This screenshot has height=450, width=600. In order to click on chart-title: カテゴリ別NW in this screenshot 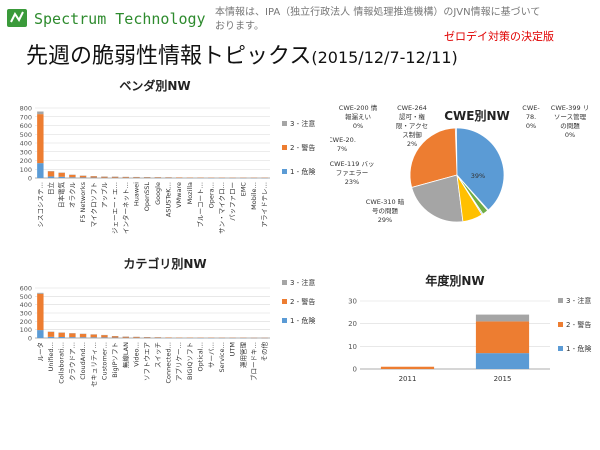, I will do `click(164, 263)`.